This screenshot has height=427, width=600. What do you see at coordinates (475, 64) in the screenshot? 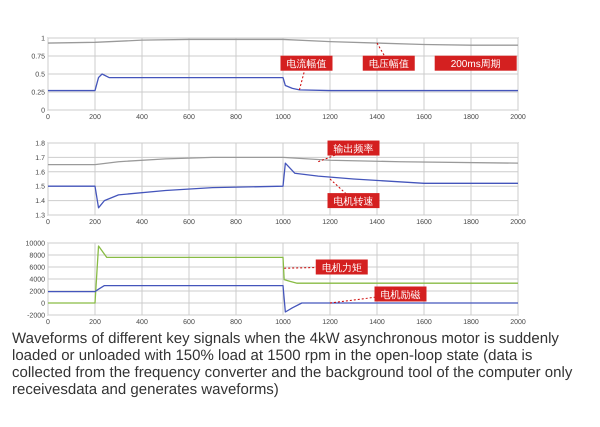
I see `annotation: 200ms周期` at bounding box center [475, 64].